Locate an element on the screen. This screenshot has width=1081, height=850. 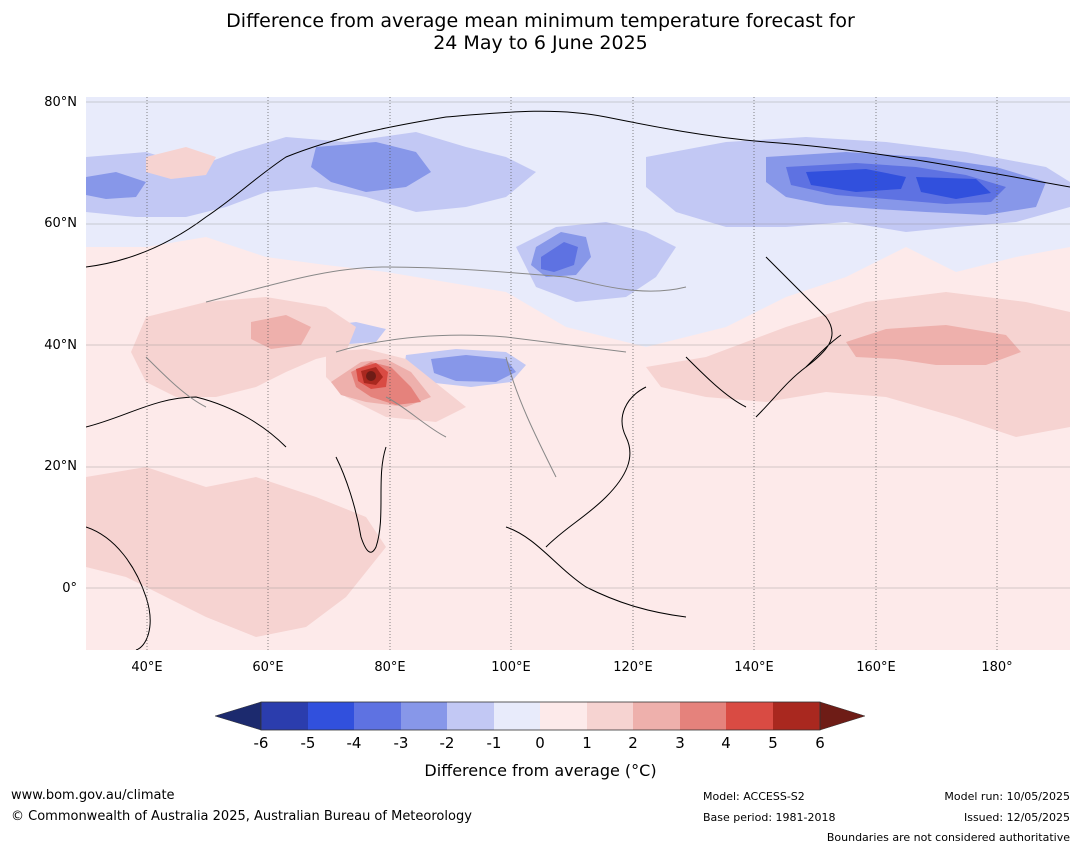
colorbar-bin-pos0 is located at coordinates (563, 716).